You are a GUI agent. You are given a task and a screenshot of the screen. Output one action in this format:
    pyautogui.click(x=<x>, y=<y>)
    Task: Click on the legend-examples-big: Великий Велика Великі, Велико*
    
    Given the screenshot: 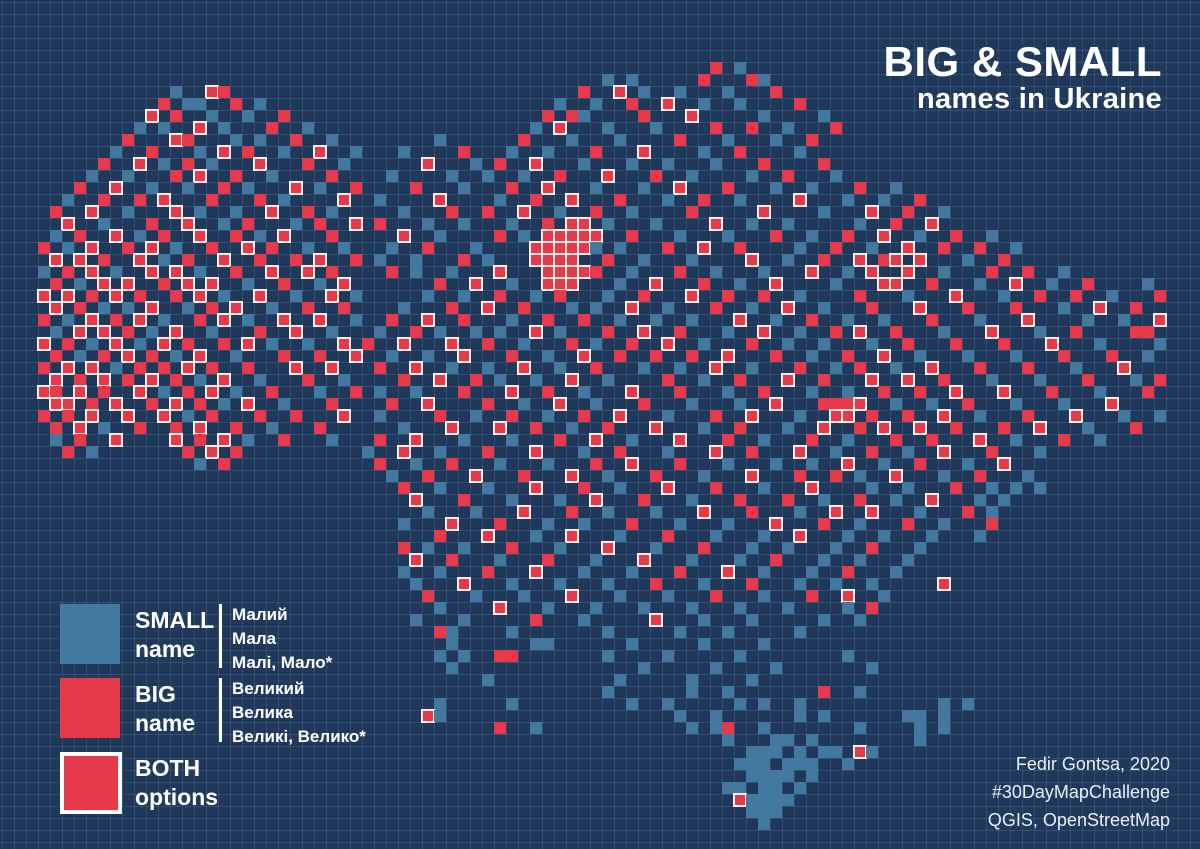 What is the action you would take?
    pyautogui.click(x=299, y=713)
    